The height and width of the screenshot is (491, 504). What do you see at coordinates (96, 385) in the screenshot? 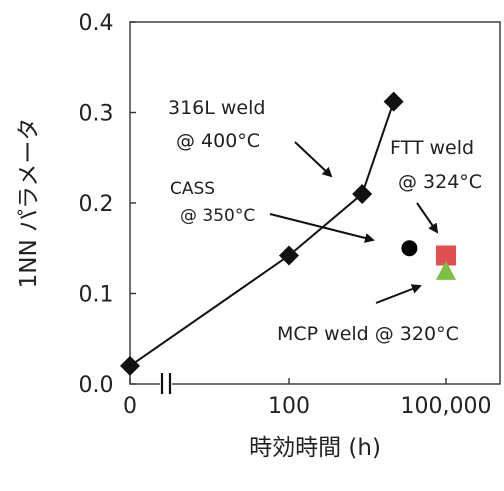
I see `y-tick-label: 0.0` at bounding box center [96, 385].